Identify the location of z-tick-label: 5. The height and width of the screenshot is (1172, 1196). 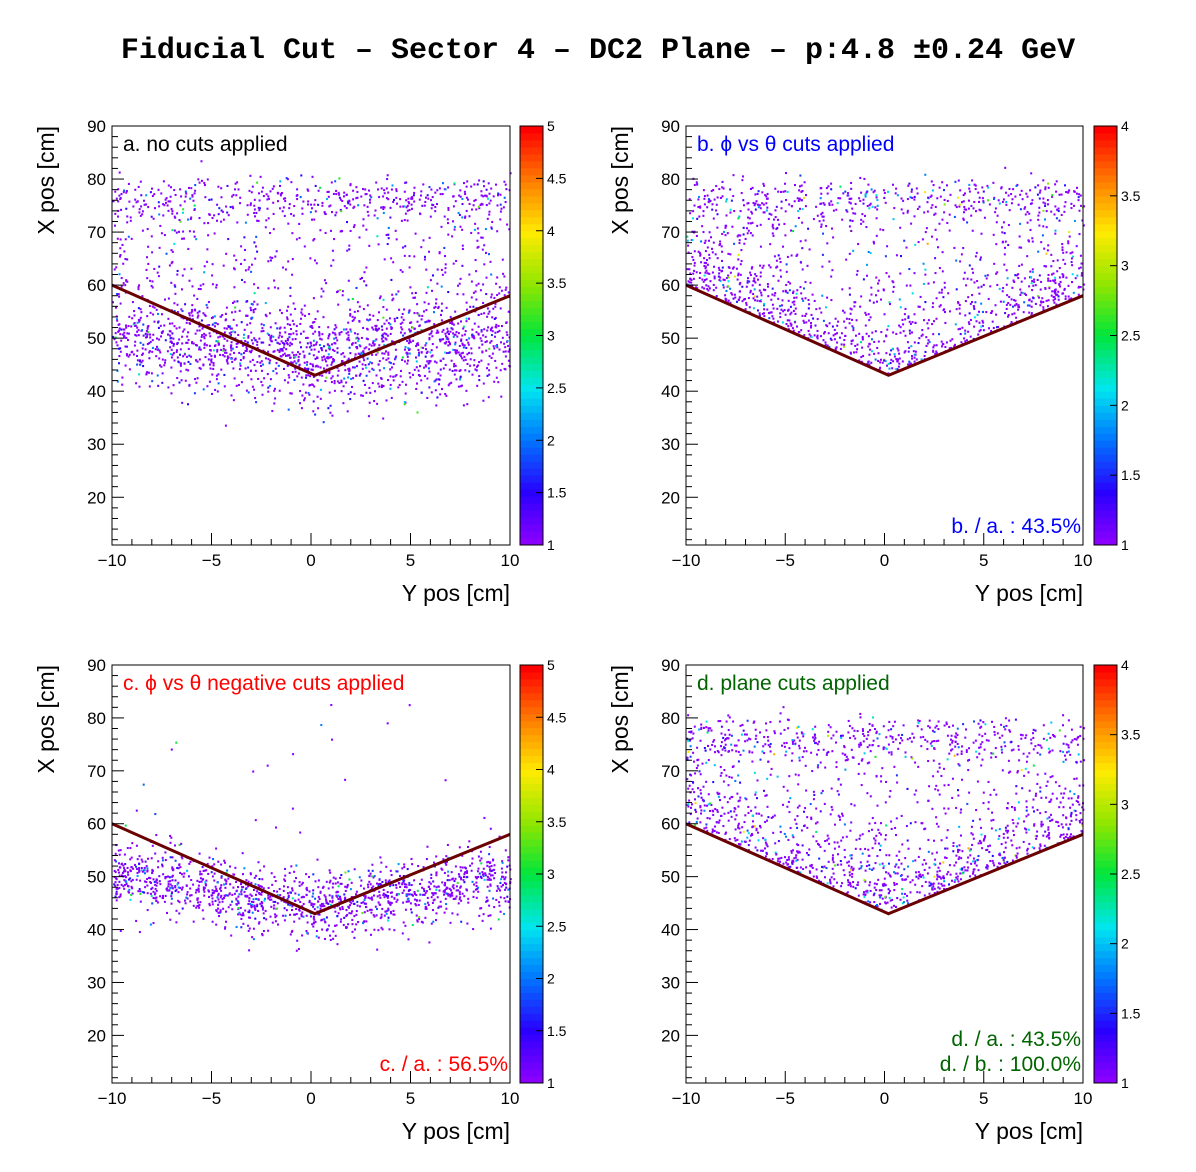
(551, 126).